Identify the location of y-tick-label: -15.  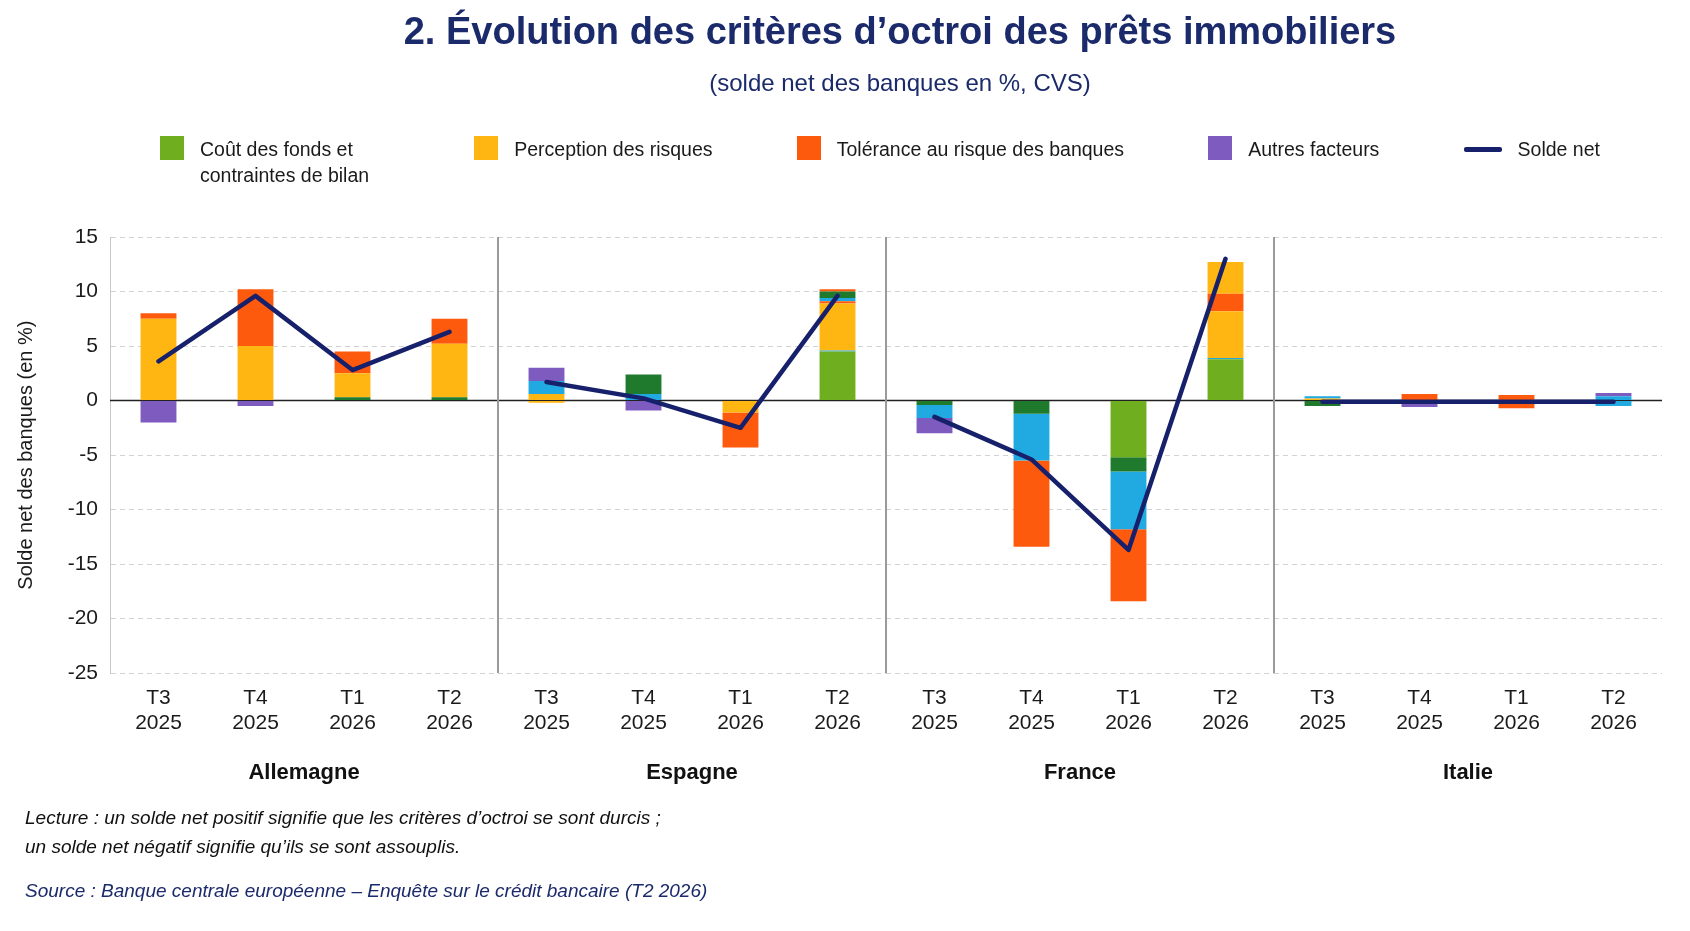
(82, 562).